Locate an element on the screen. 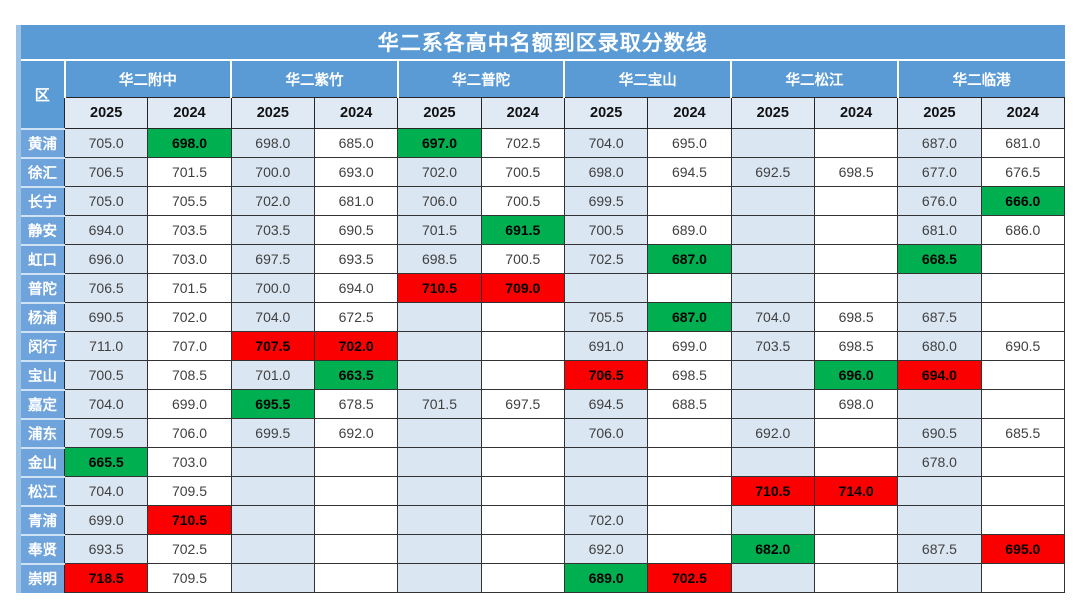 Image resolution: width=1080 pixels, height=609 pixels. score-cell: 672.5 is located at coordinates (356, 317).